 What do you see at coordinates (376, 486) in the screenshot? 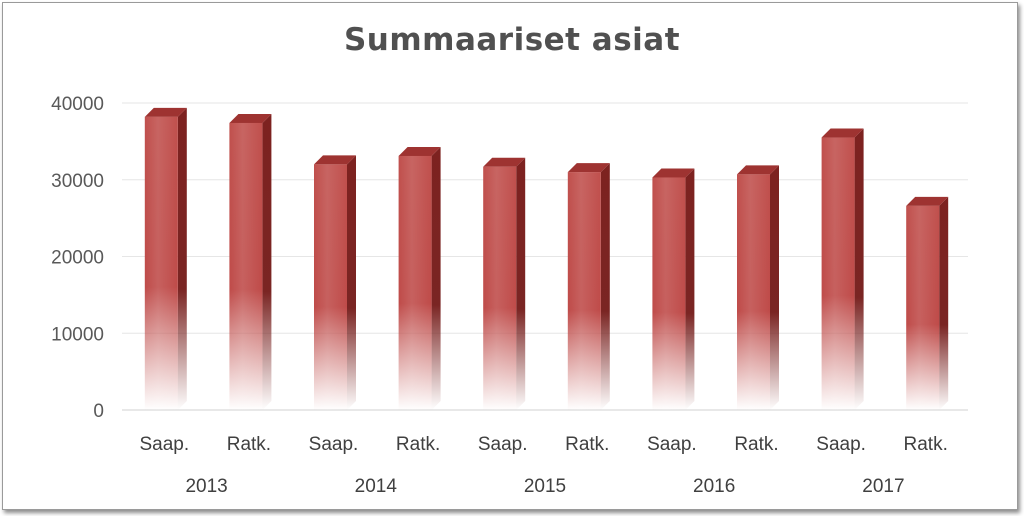
I see `x-group-label: 2014` at bounding box center [376, 486].